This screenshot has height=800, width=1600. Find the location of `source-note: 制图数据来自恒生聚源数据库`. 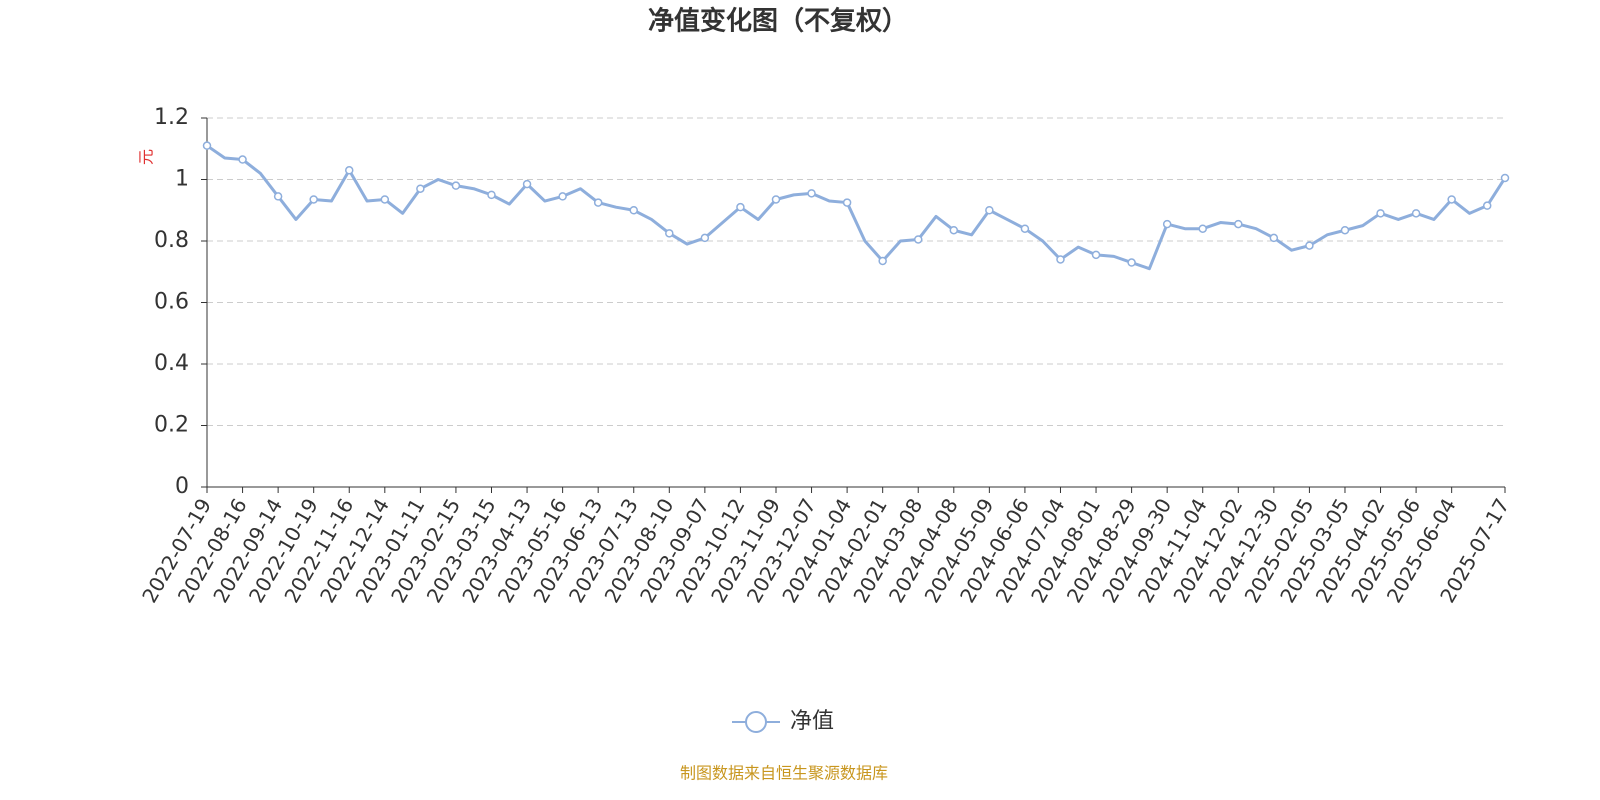

source-note: 制图数据来自恒生聚源数据库 is located at coordinates (784, 773).